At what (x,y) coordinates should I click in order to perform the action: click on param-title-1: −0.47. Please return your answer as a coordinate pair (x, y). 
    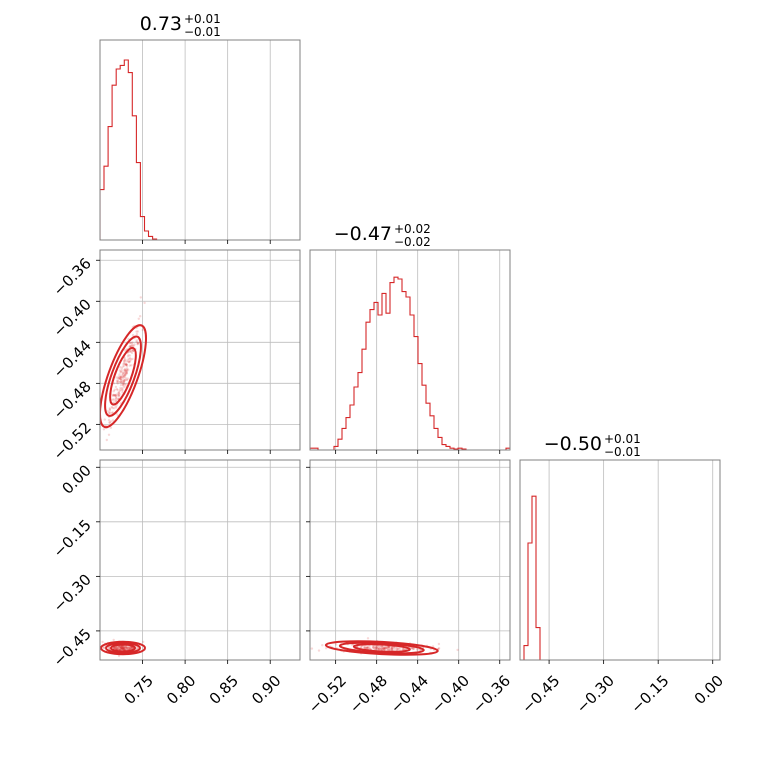
    Looking at the image, I should click on (363, 234).